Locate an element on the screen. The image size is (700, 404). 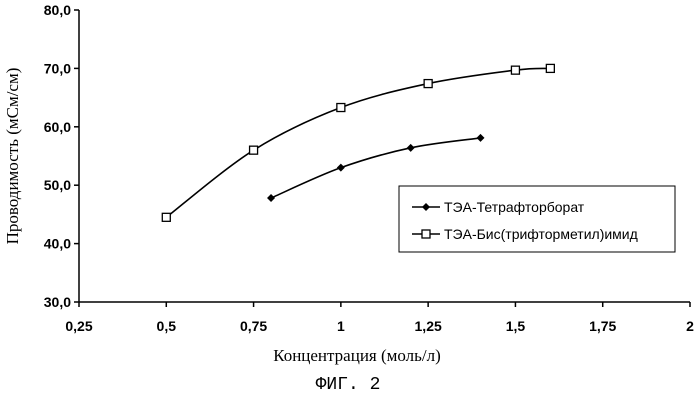
x-tick-label: 0,5 is located at coordinates (167, 326).